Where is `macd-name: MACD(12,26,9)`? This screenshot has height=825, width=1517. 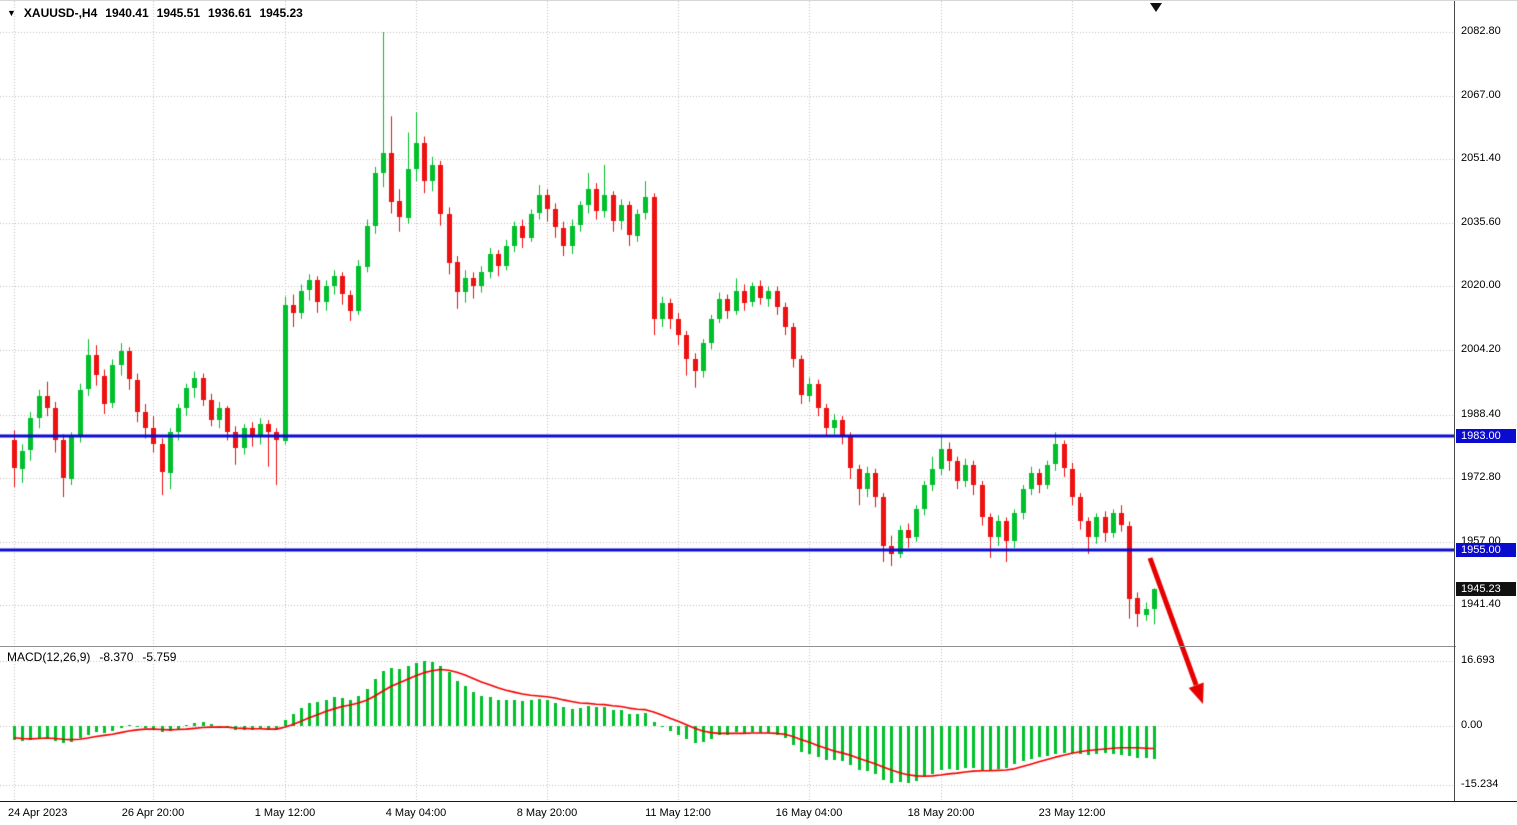
macd-name: MACD(12,26,9) is located at coordinates (49, 657).